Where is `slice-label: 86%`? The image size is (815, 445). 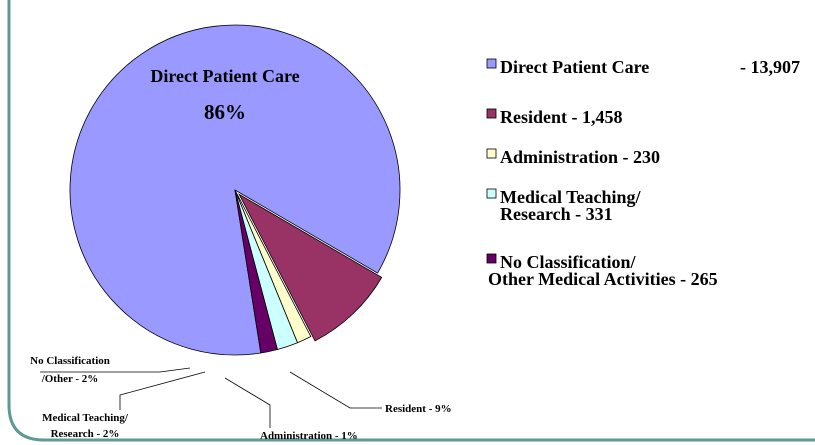 slice-label: 86% is located at coordinates (225, 112).